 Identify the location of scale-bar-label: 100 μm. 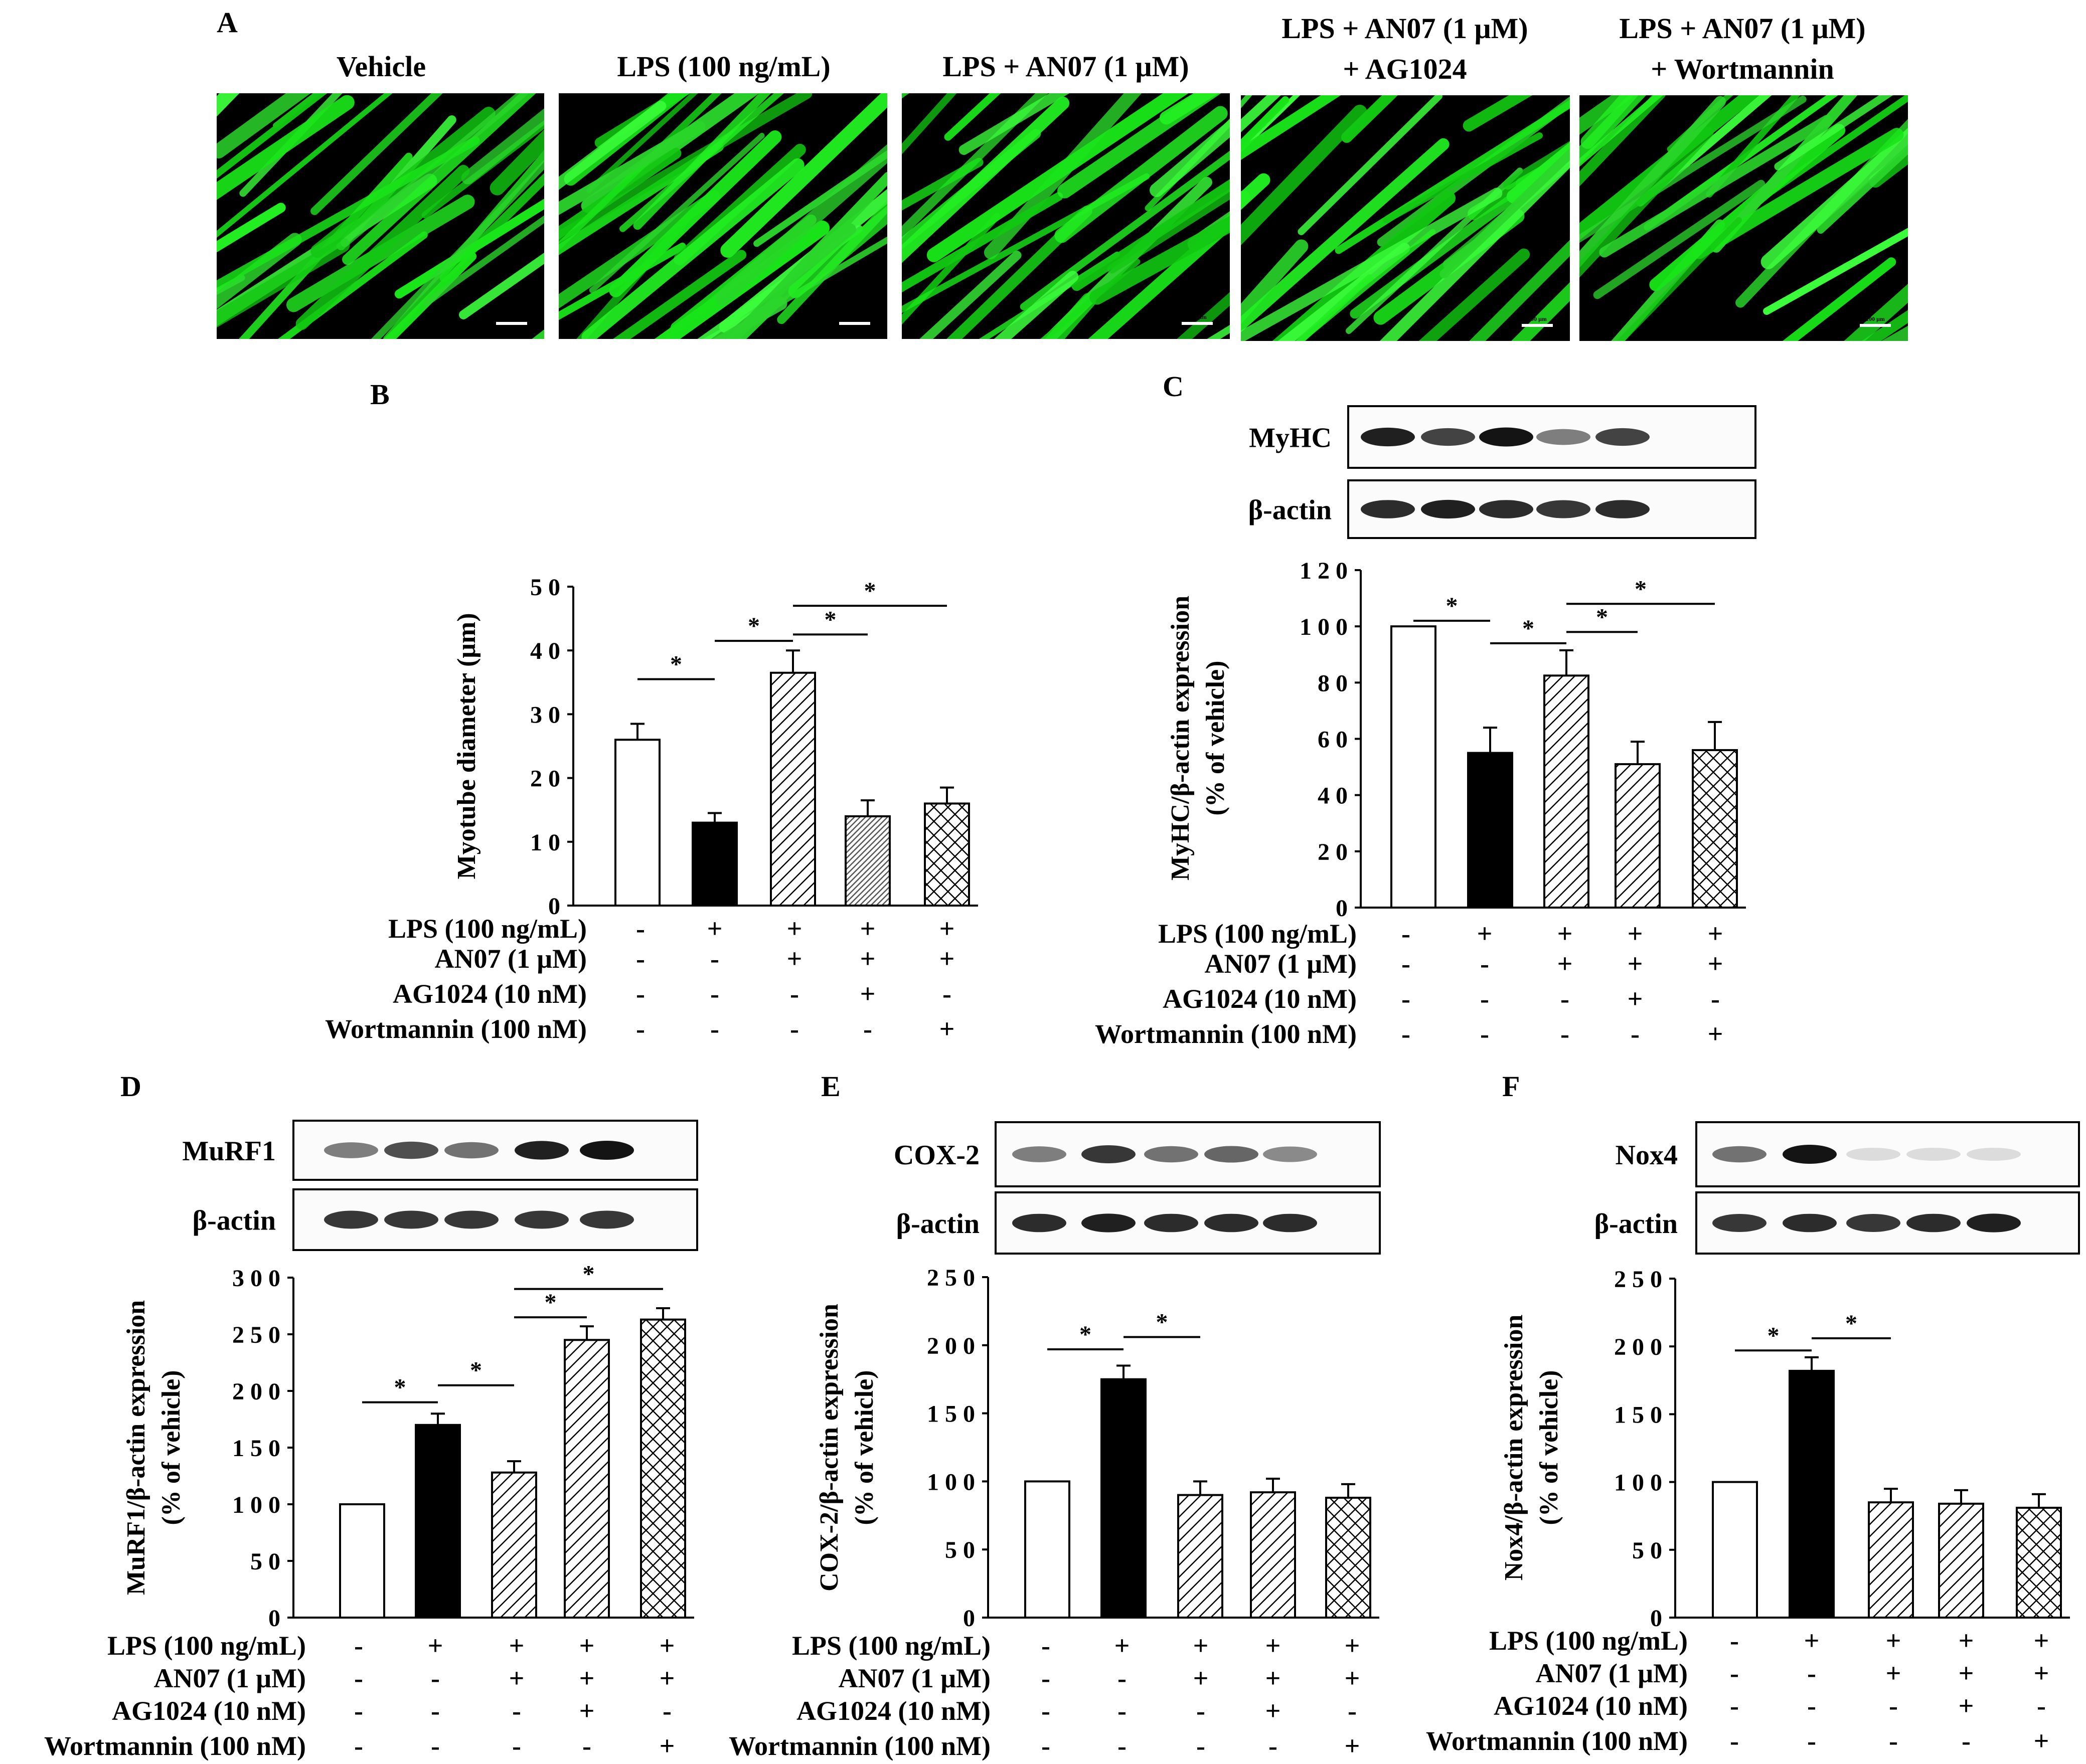
(1875, 318).